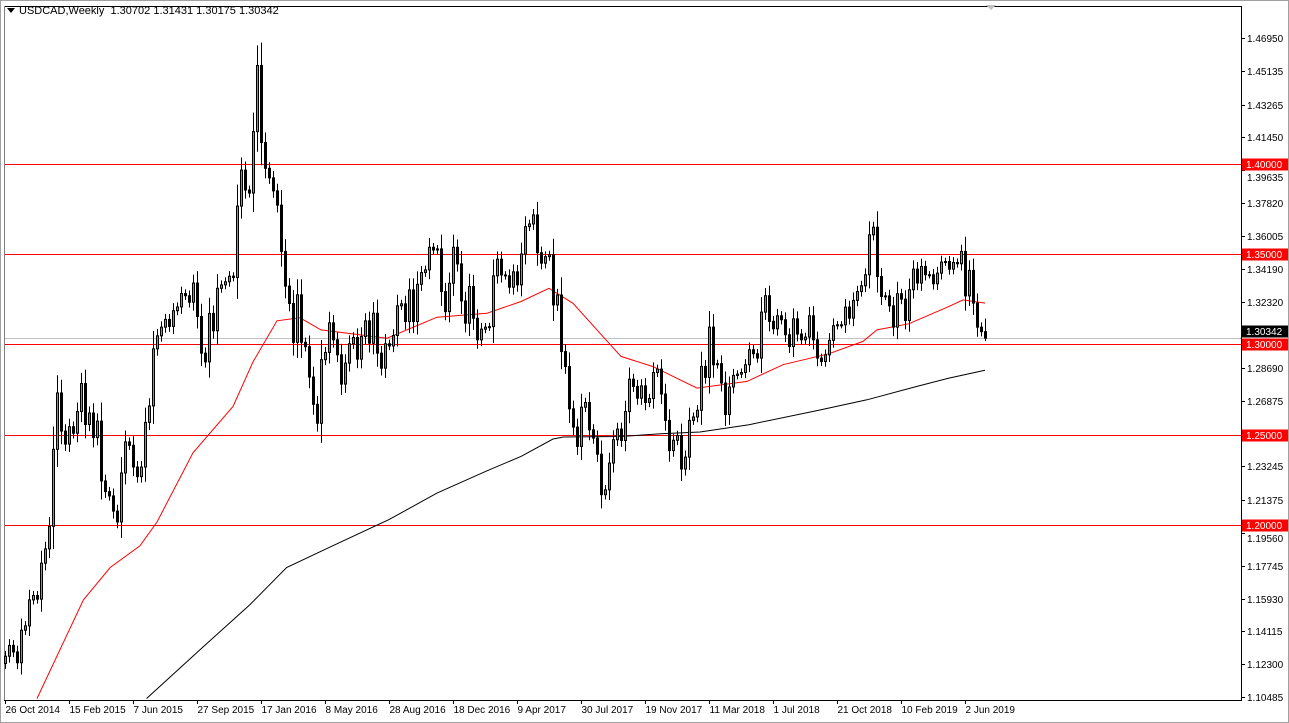 The width and height of the screenshot is (1289, 723). Describe the element at coordinates (865, 710) in the screenshot. I see `x-tick-label: 21 Oct 2018` at that location.